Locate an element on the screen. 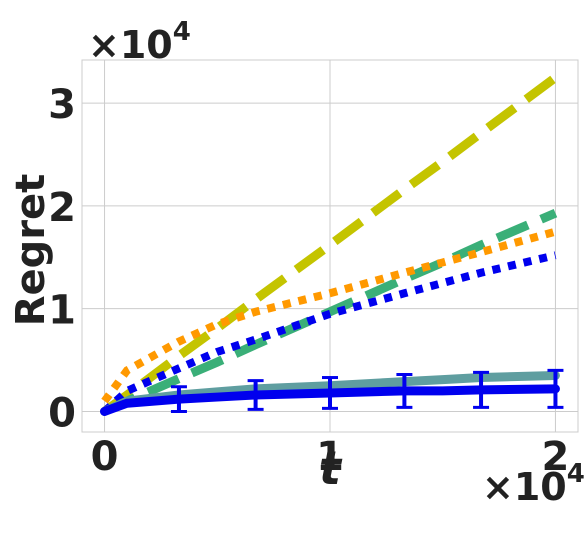 This screenshot has height=548, width=588. series-line is located at coordinates (330, 400).